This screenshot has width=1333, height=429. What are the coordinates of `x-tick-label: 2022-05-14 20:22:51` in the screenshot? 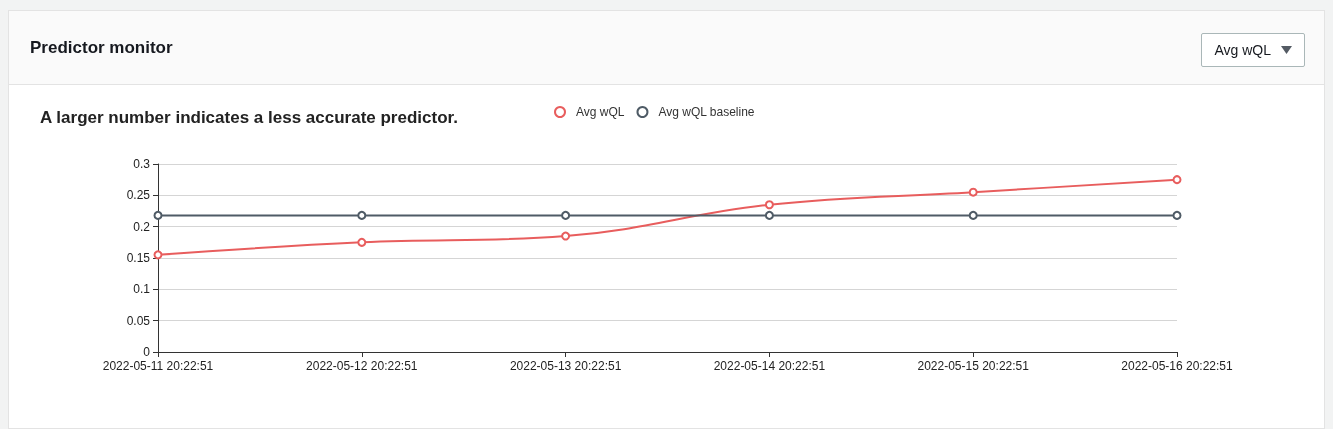 It's located at (769, 366).